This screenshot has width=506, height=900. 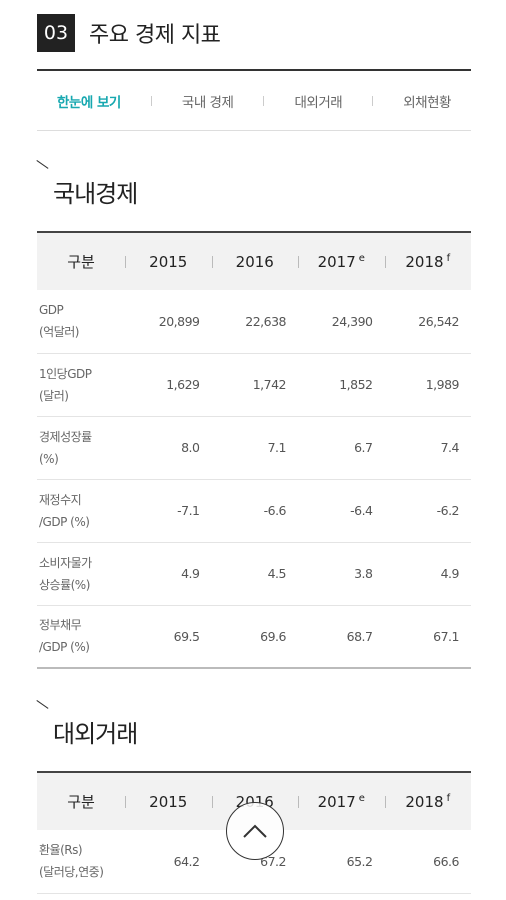 I want to click on tab-external-debt: 외채현황, so click(x=427, y=103).